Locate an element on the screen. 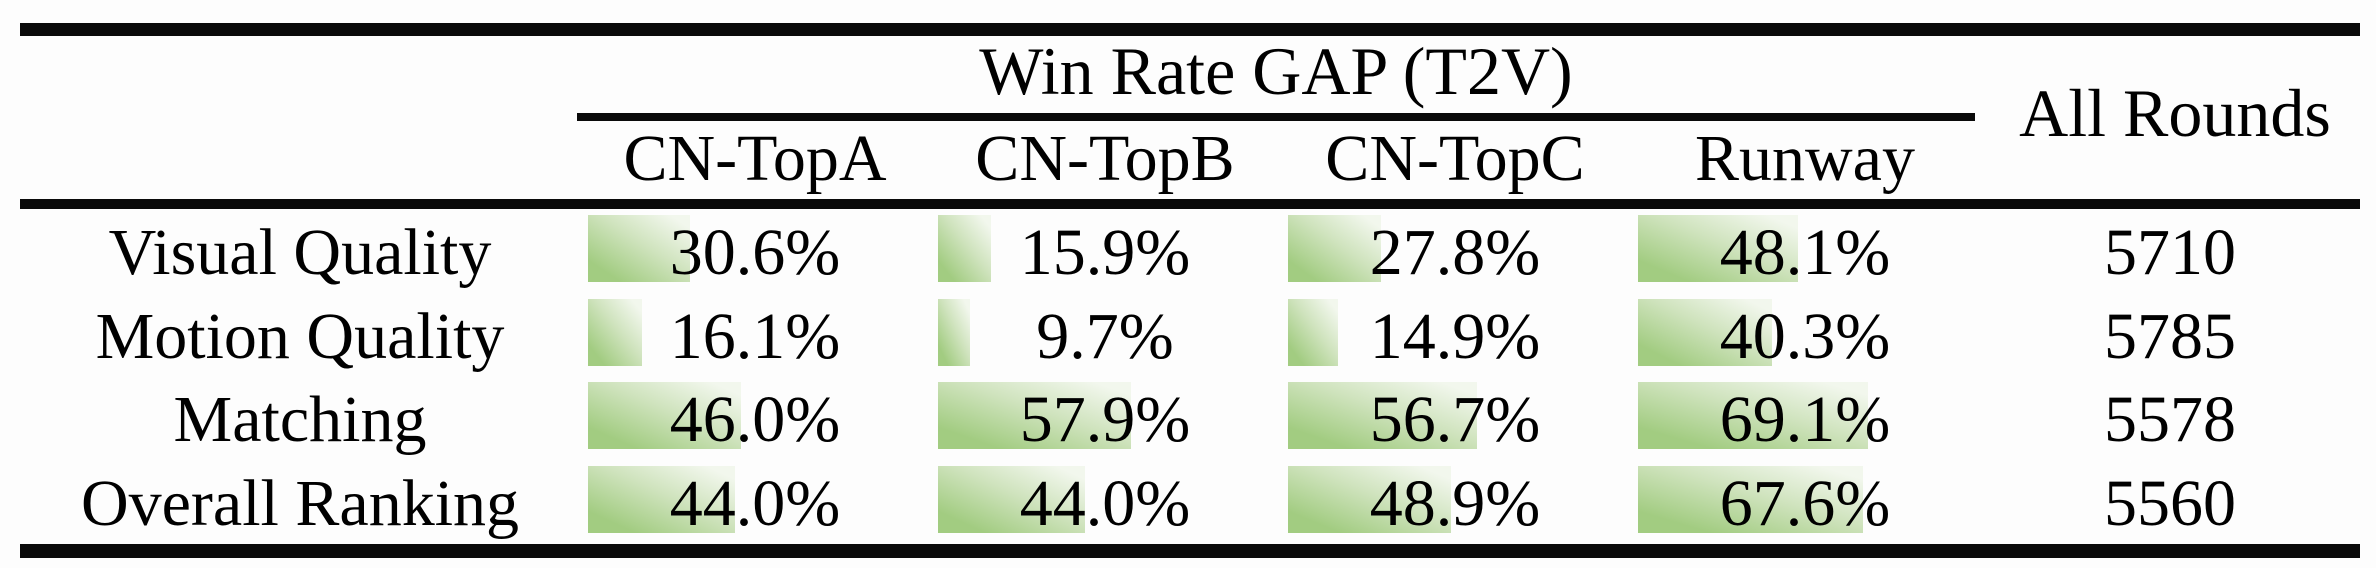 The width and height of the screenshot is (2376, 568). gap-cell: 30.6% is located at coordinates (755, 252).